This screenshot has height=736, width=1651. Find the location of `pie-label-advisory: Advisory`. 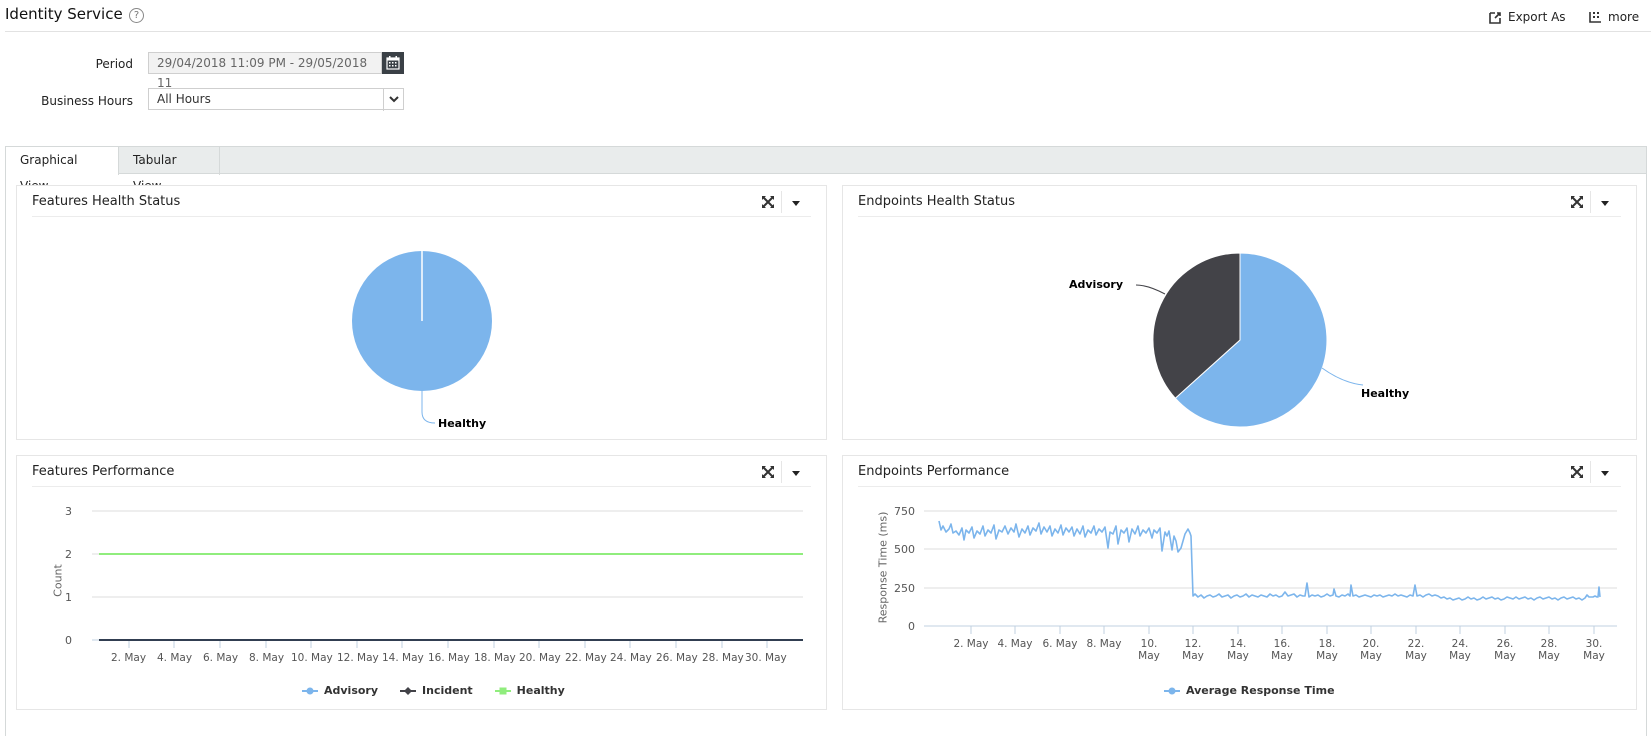

pie-label-advisory: Advisory is located at coordinates (1096, 284).